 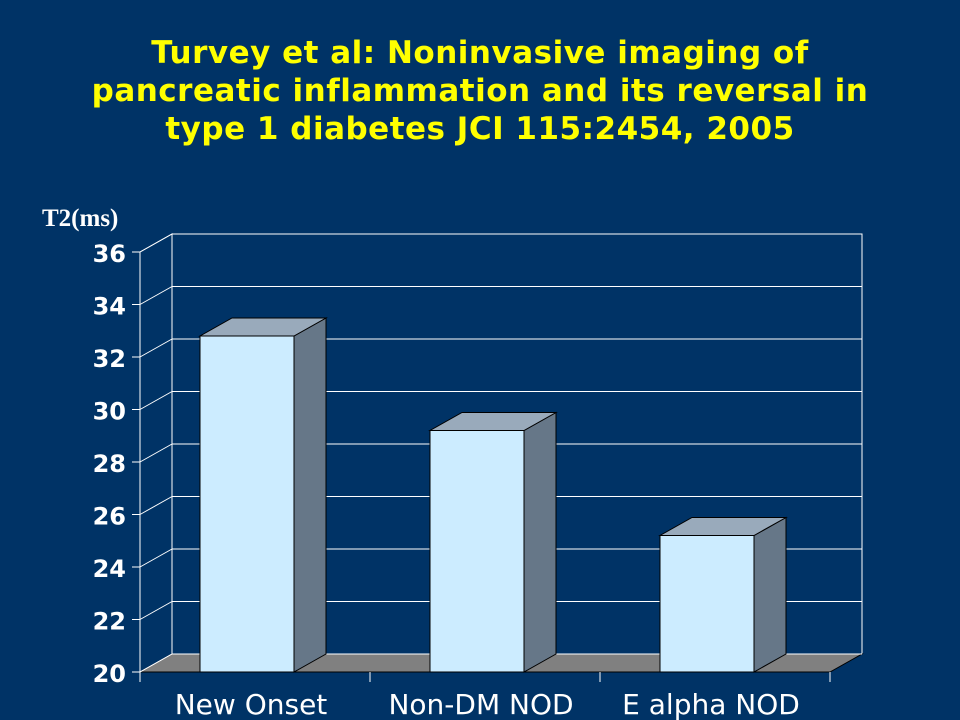 What do you see at coordinates (80, 218) in the screenshot?
I see `y-axis-label: T2(ms)` at bounding box center [80, 218].